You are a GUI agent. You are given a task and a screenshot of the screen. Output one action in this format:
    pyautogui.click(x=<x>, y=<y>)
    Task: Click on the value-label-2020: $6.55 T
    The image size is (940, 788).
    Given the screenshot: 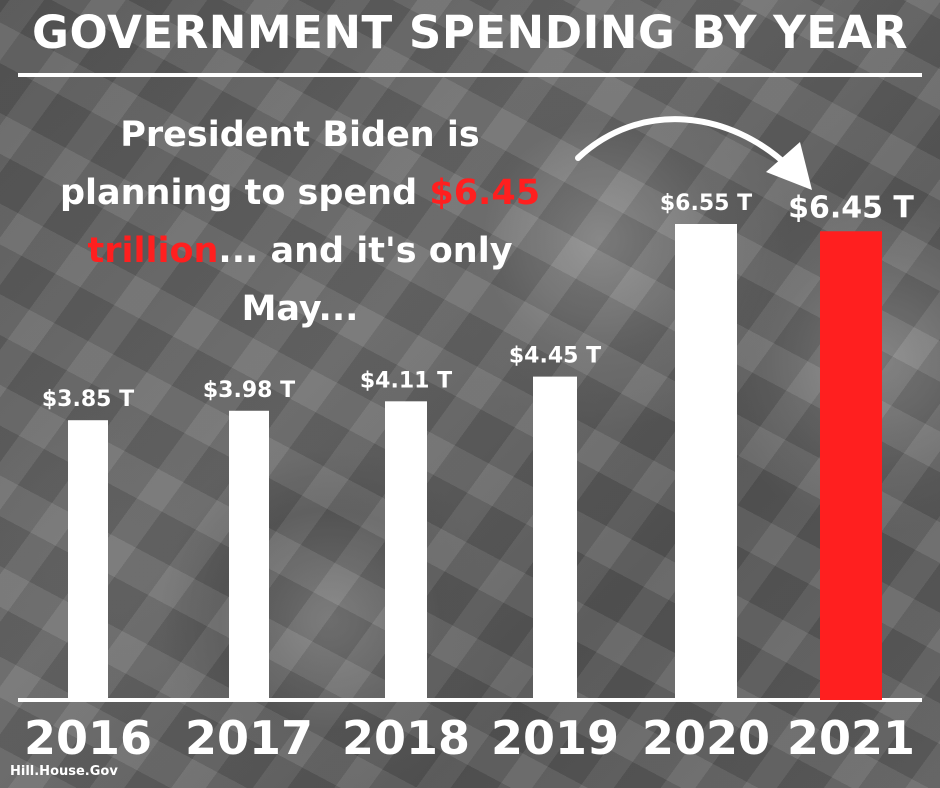 What is the action you would take?
    pyautogui.click(x=706, y=203)
    